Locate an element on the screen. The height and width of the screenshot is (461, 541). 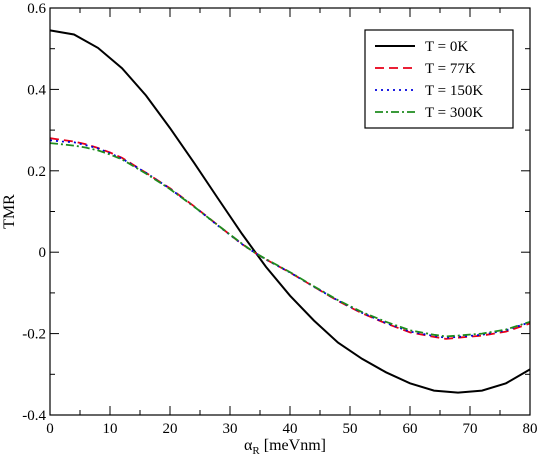
x-axis-label-sub: R is located at coordinates (256, 451).